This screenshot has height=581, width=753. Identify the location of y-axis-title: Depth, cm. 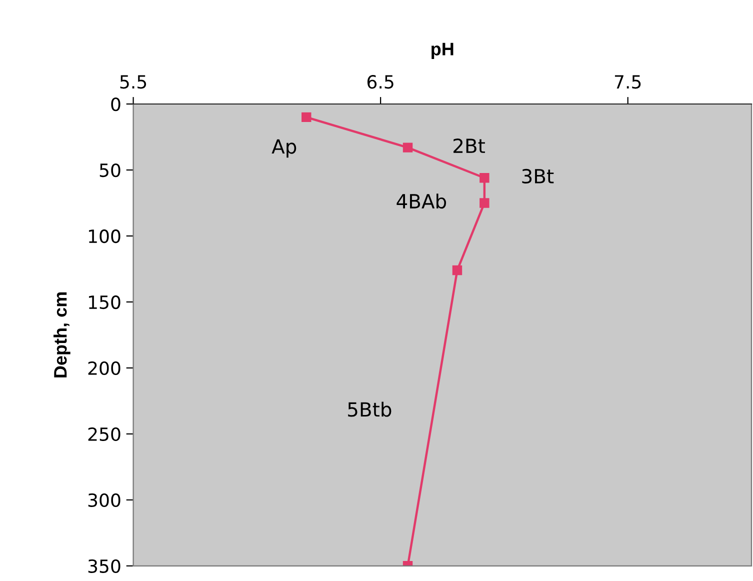
(62, 335).